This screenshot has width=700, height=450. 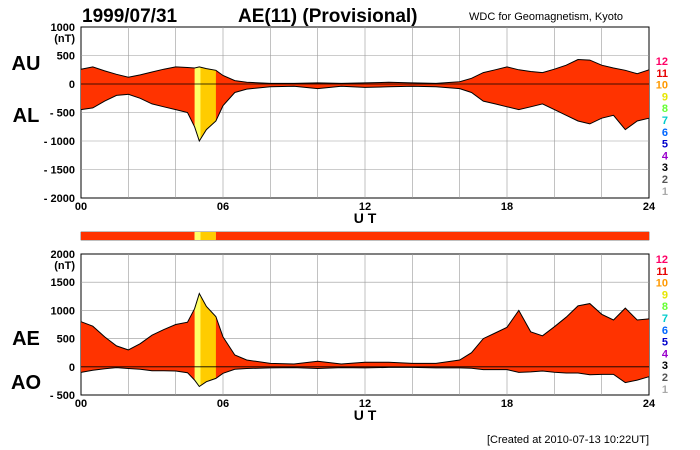 What do you see at coordinates (63, 283) in the screenshot?
I see `y-tick-label: 1500` at bounding box center [63, 283].